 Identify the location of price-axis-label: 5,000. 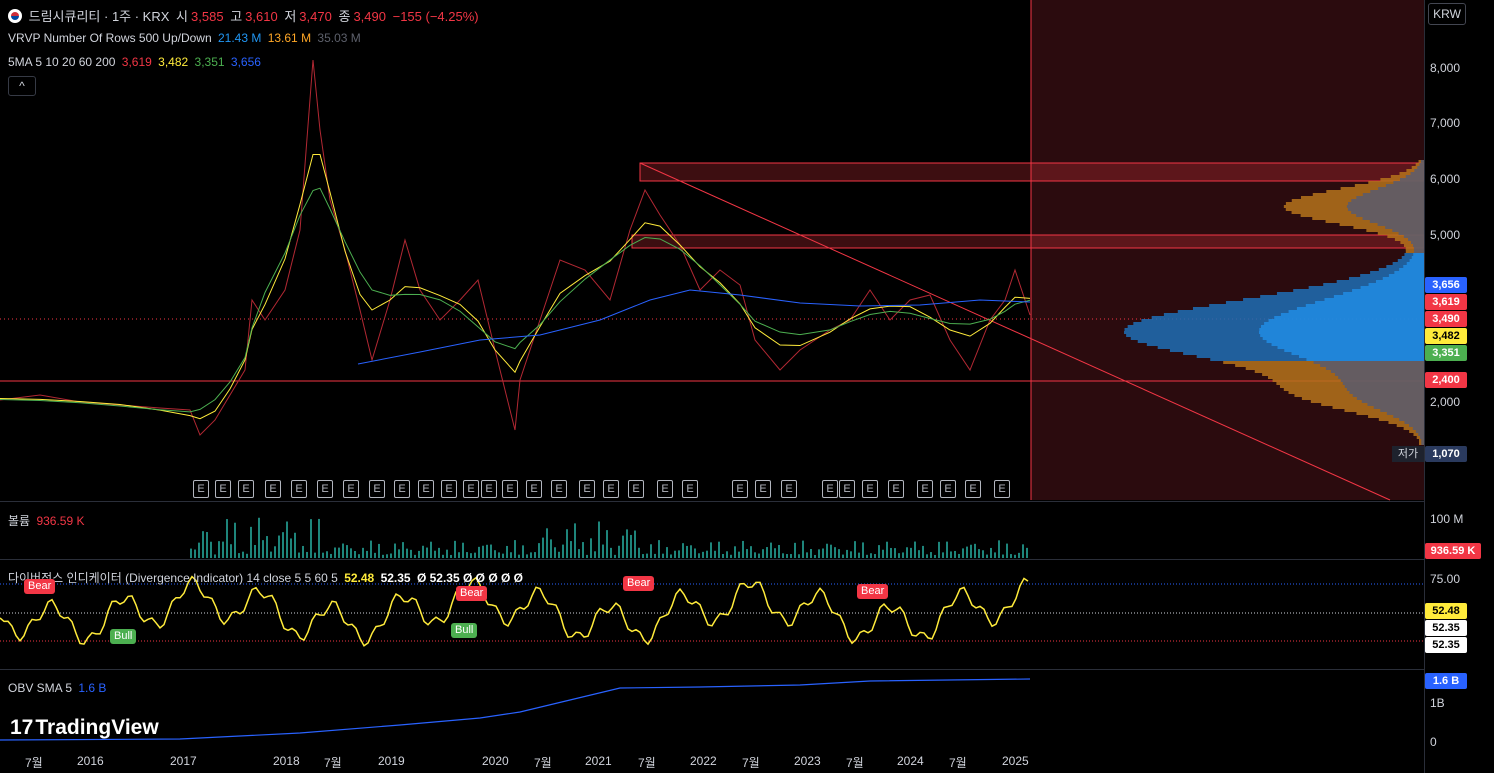
(1445, 235).